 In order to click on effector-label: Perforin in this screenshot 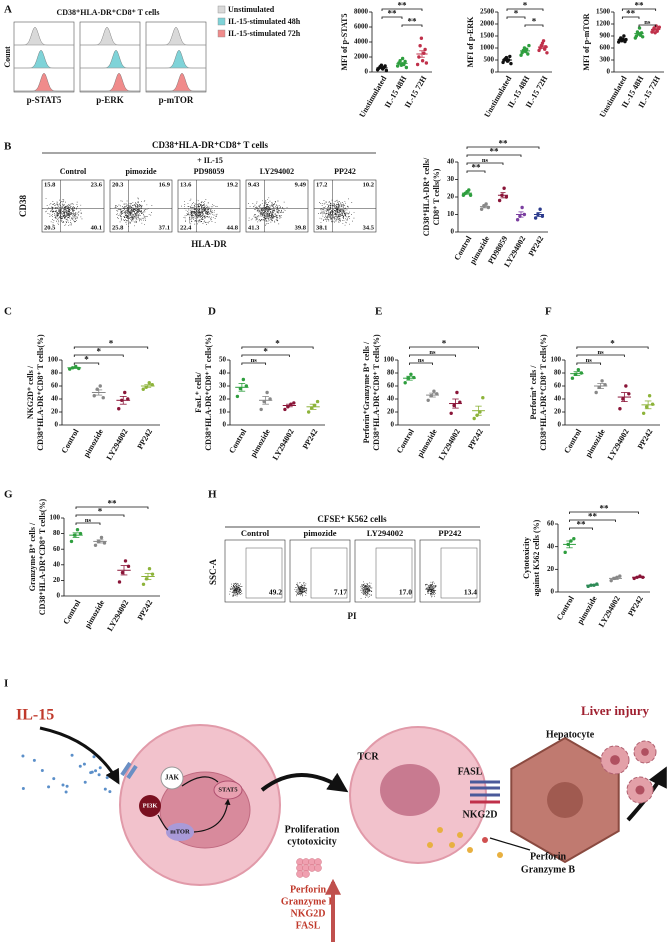, I will do `click(548, 856)`.